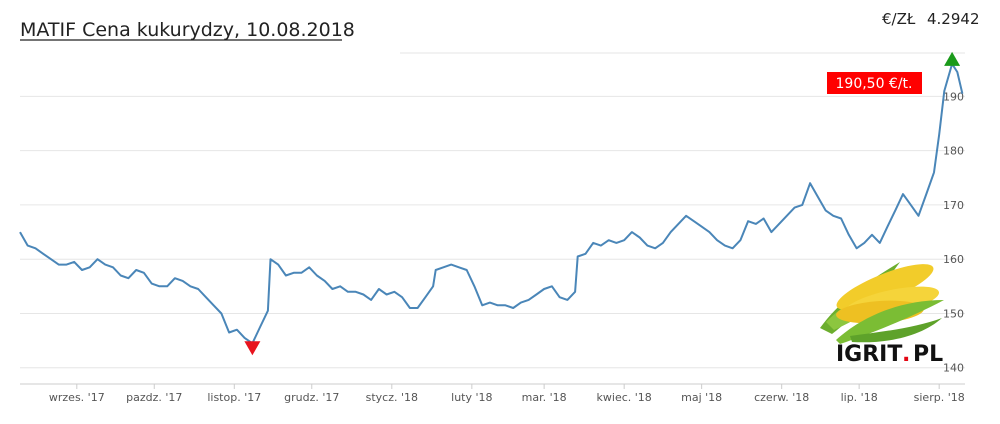 This screenshot has height=424, width=1000. What do you see at coordinates (882, 303) in the screenshot?
I see `corn-illustration` at bounding box center [882, 303].